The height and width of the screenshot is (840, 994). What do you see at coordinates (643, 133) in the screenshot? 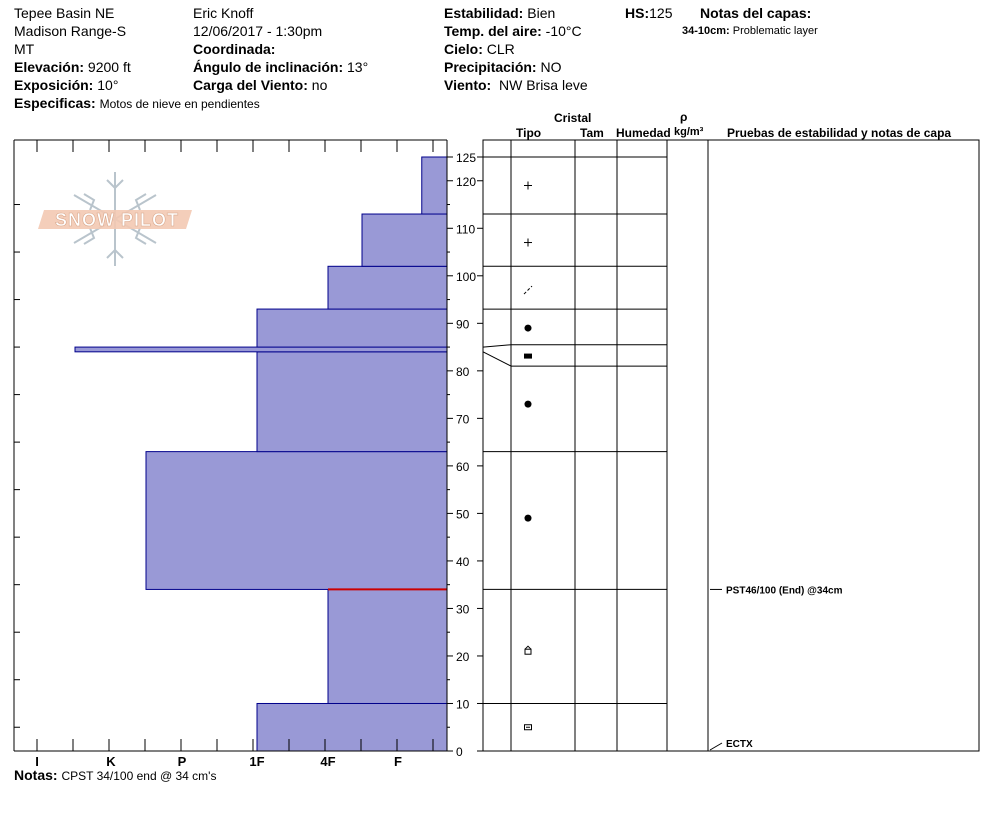
I see `moisture-header: Humedad` at bounding box center [643, 133].